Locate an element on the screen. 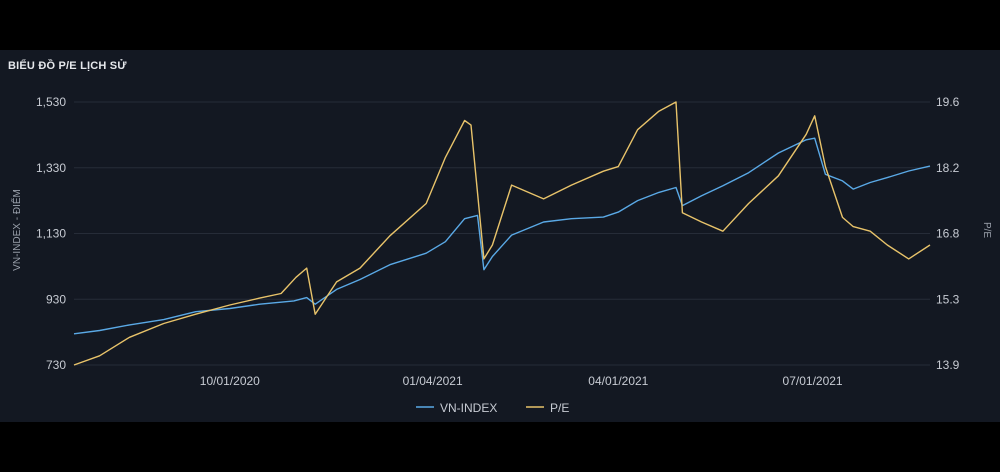 This screenshot has width=1000, height=472. x-tick-label: 07/01/2021 is located at coordinates (813, 381).